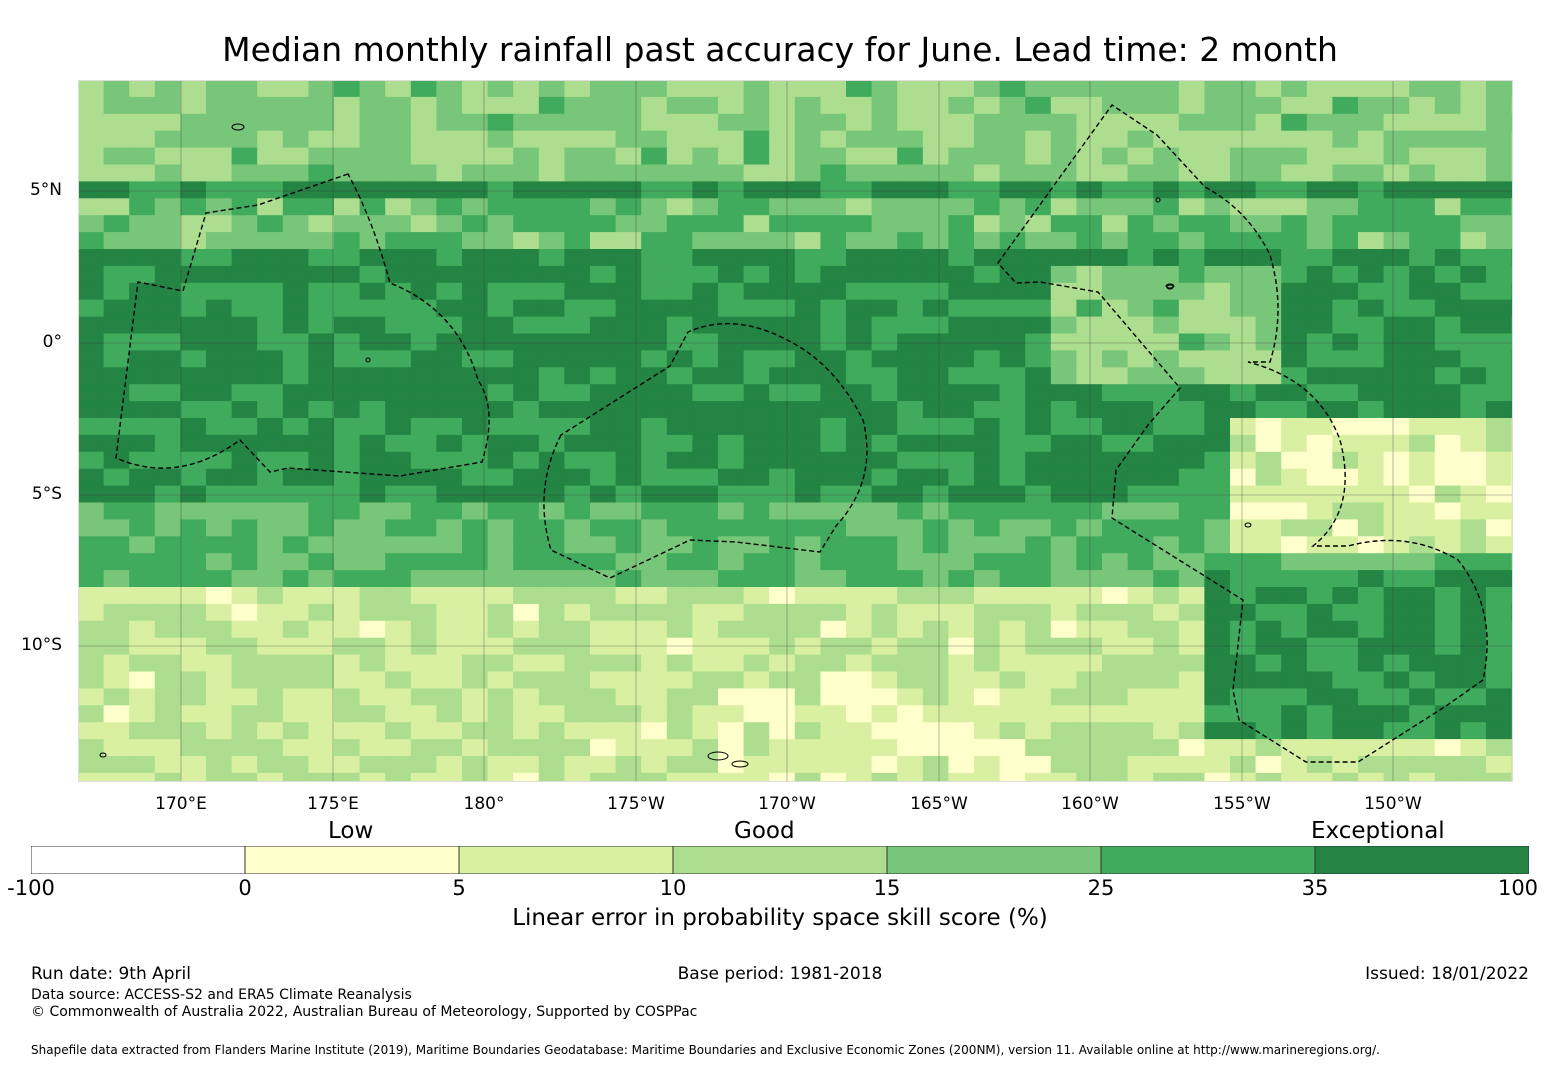  I want to click on lon-label-175e: 175°E, so click(333, 804).